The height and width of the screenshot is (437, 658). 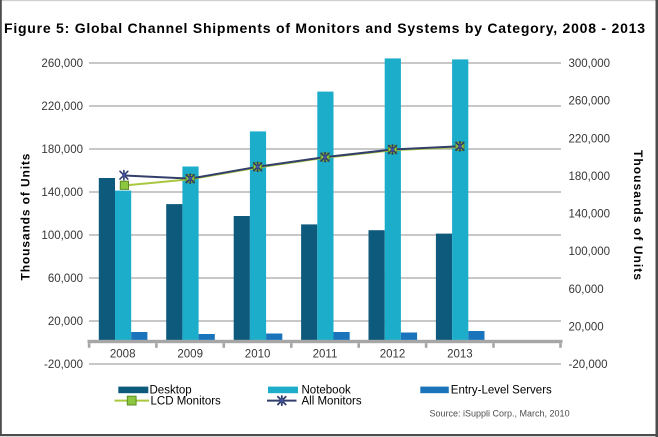 What do you see at coordinates (393, 355) in the screenshot?
I see `svg-text: 2012` at bounding box center [393, 355].